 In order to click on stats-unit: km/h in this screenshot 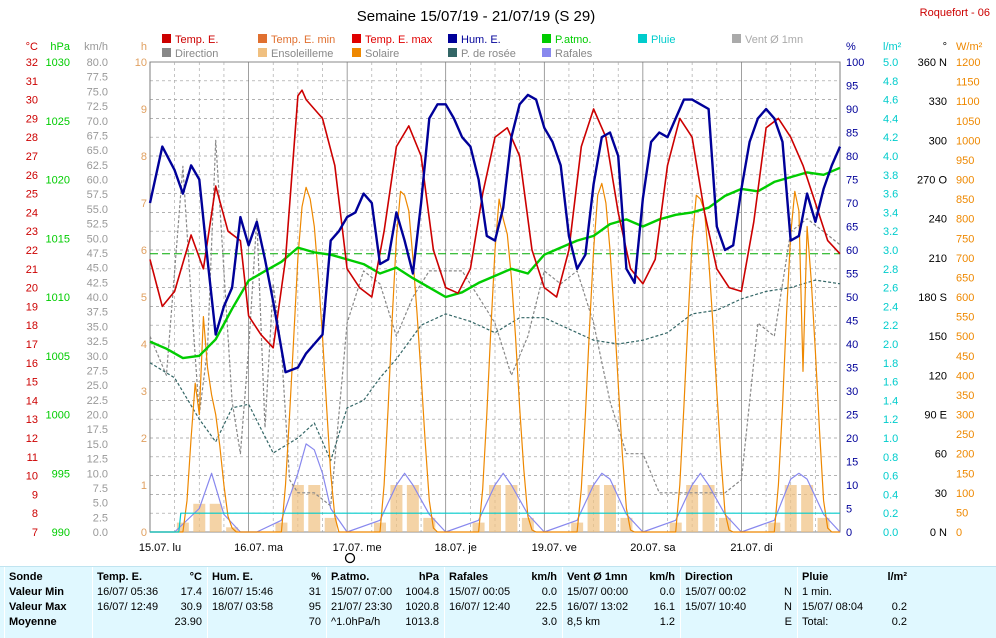, I will do `click(662, 577)`.